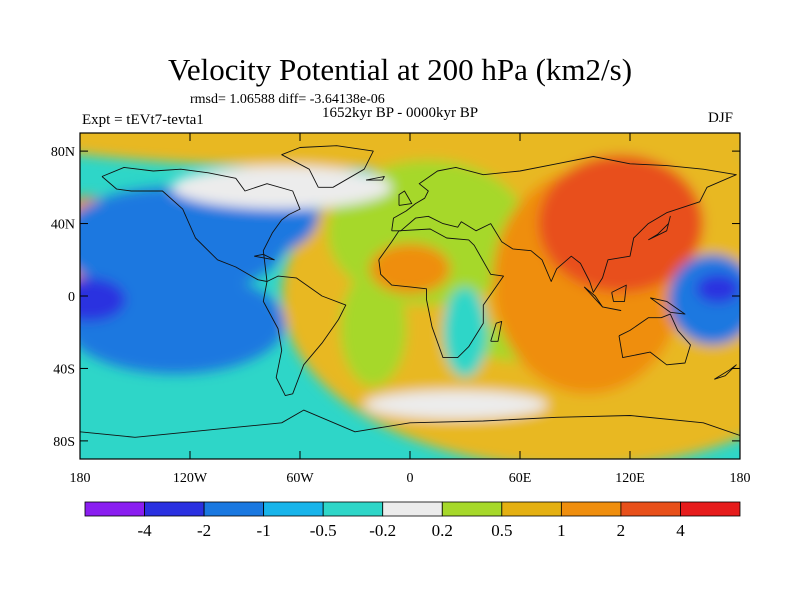  Describe the element at coordinates (442, 530) in the screenshot. I see `colorbar-label: 0.2` at that location.